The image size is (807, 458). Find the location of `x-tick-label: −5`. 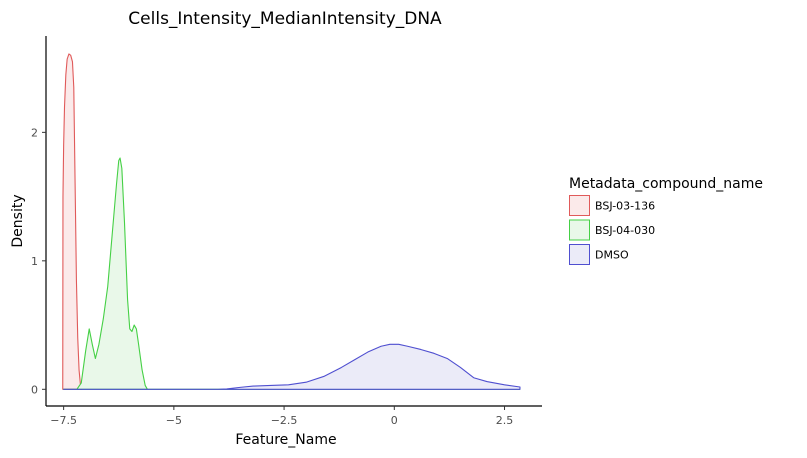

x-tick-label: −5 is located at coordinates (174, 420).